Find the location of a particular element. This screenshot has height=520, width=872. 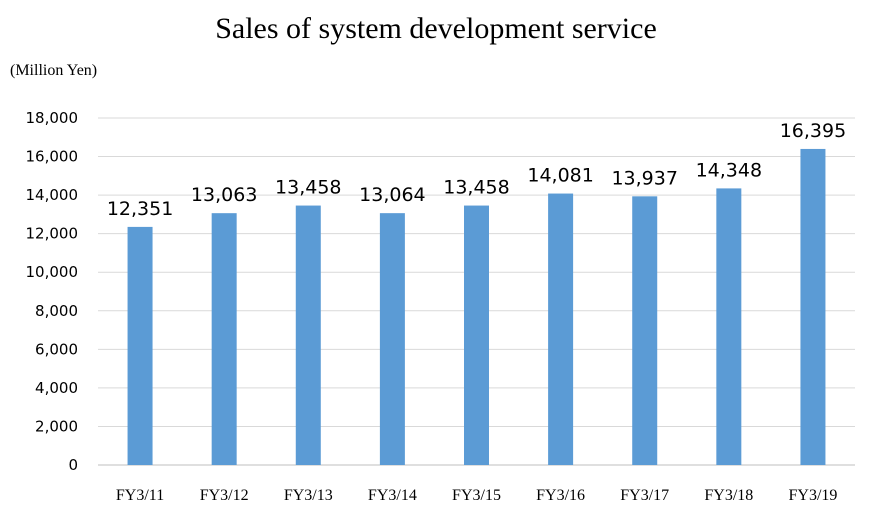

y-tick-label: 8,000 is located at coordinates (56, 311).